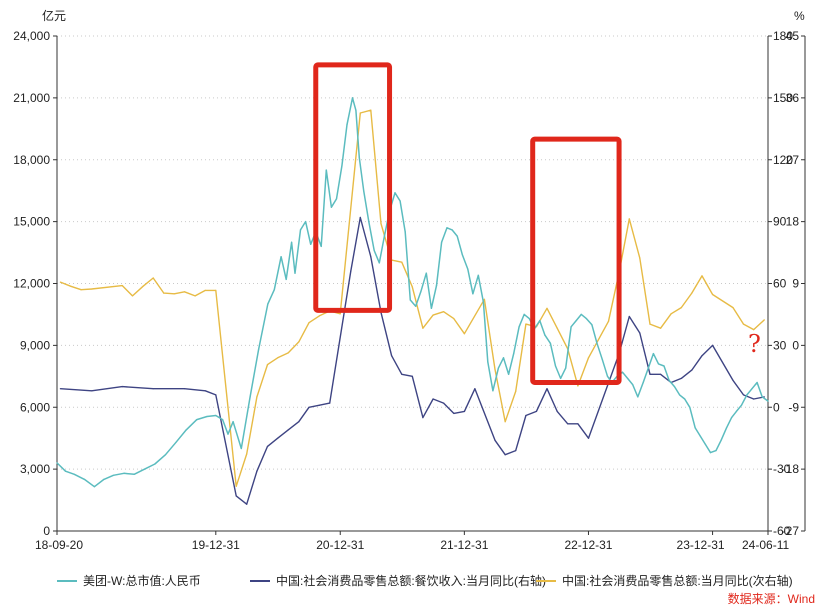  I want to click on left-tick-label: 18,000, so click(31, 160).